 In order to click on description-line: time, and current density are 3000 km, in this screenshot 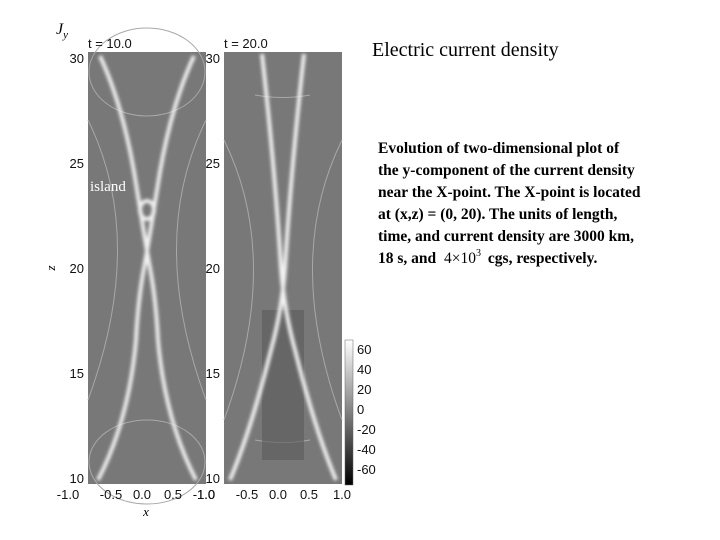, I will do `click(506, 236)`.